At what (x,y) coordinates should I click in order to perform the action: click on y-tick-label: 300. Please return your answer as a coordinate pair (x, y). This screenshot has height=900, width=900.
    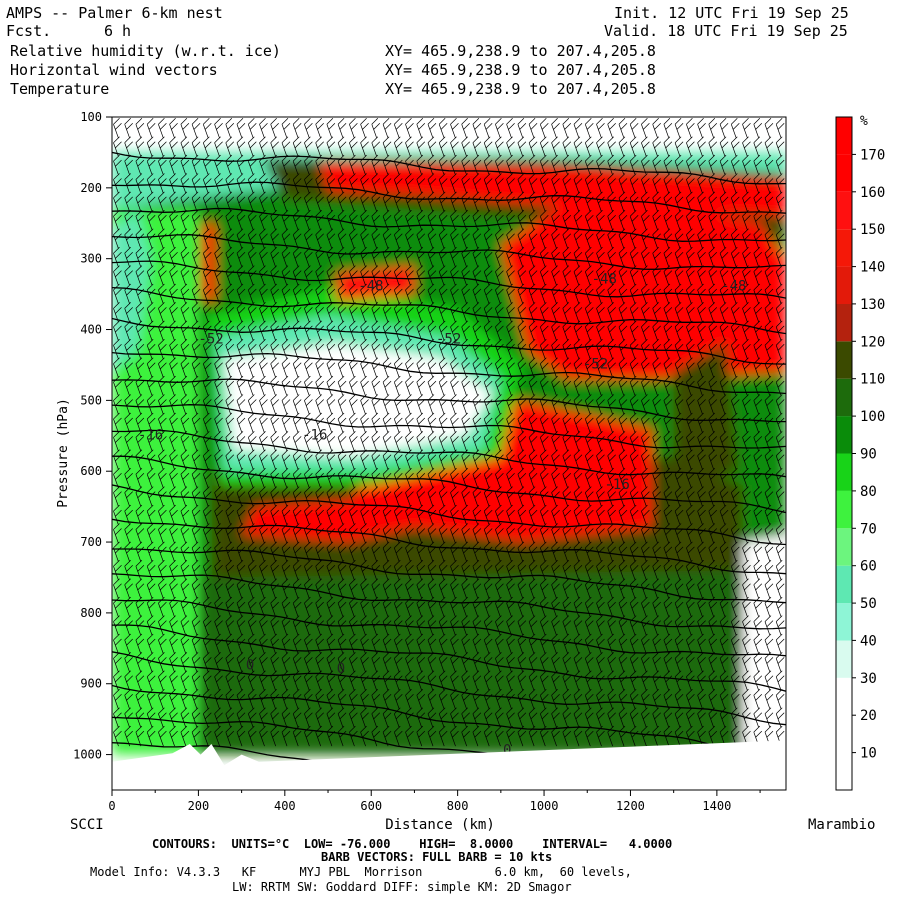
    Looking at the image, I should click on (91, 259).